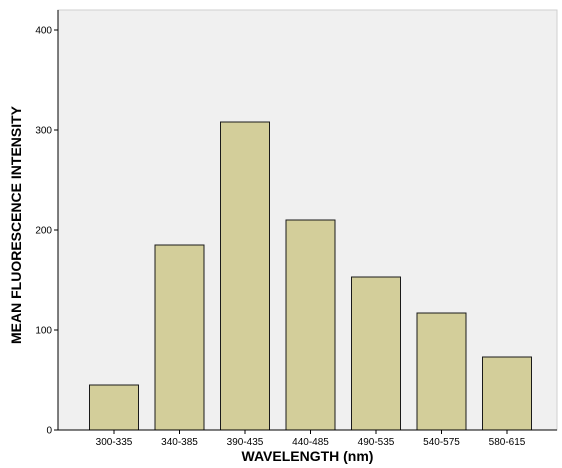 This screenshot has width=562, height=468. I want to click on x-tick-label: 490-535, so click(376, 442).